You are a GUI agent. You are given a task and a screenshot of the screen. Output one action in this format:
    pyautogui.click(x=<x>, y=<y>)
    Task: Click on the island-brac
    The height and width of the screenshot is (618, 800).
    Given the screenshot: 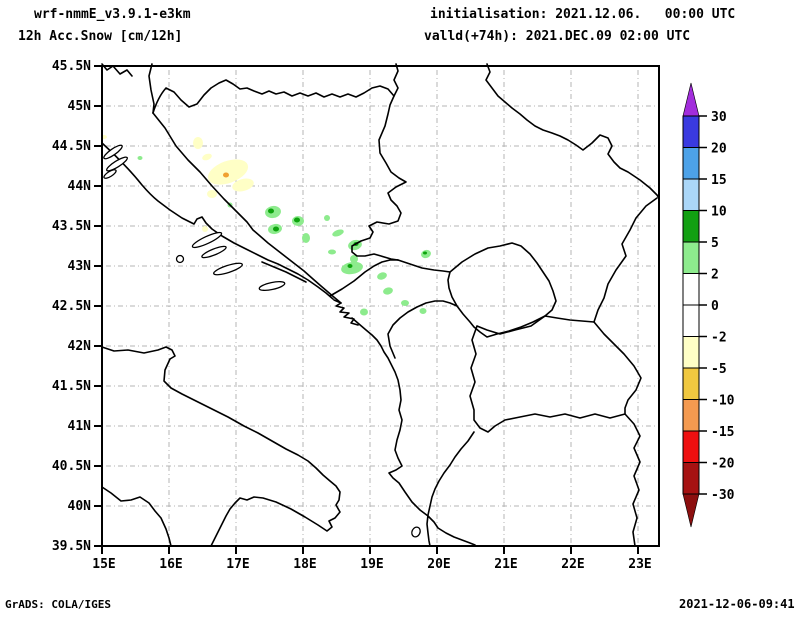 What is the action you would take?
    pyautogui.click(x=207, y=240)
    